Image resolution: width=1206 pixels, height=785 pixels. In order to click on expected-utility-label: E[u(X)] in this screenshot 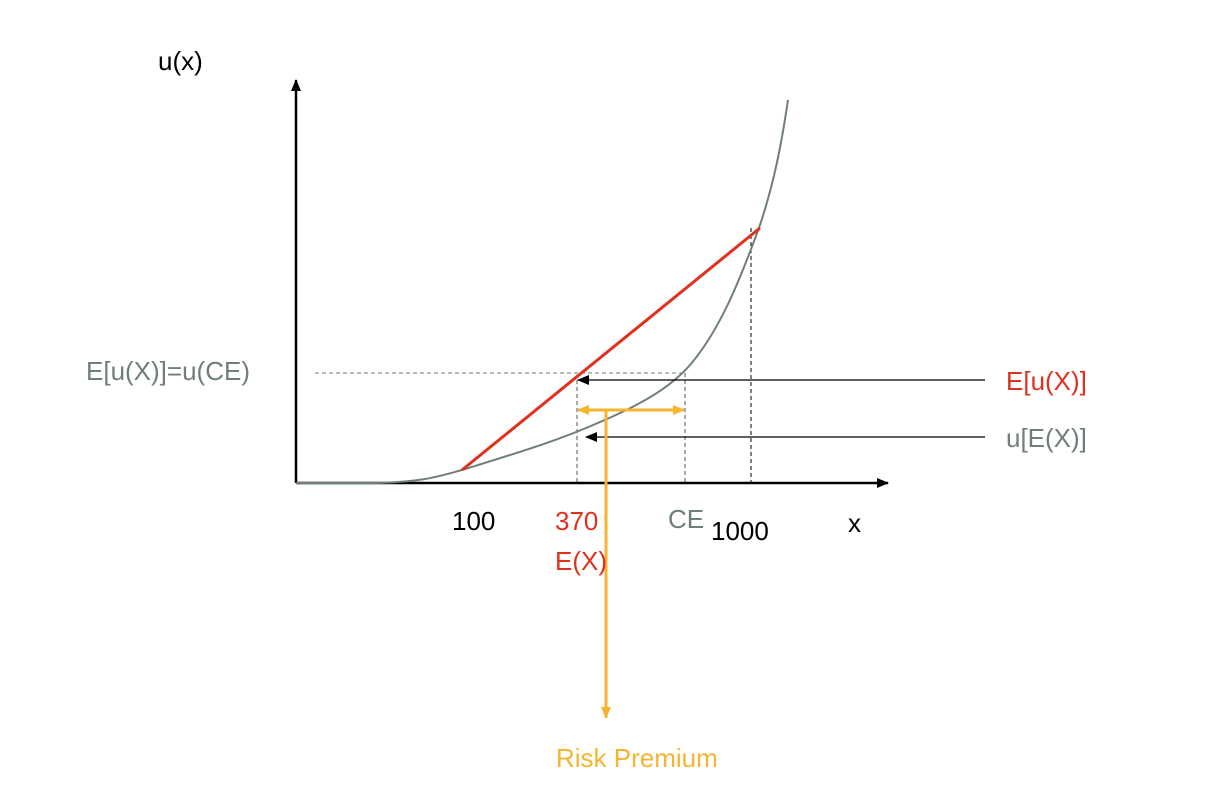, I will do `click(1046, 381)`.